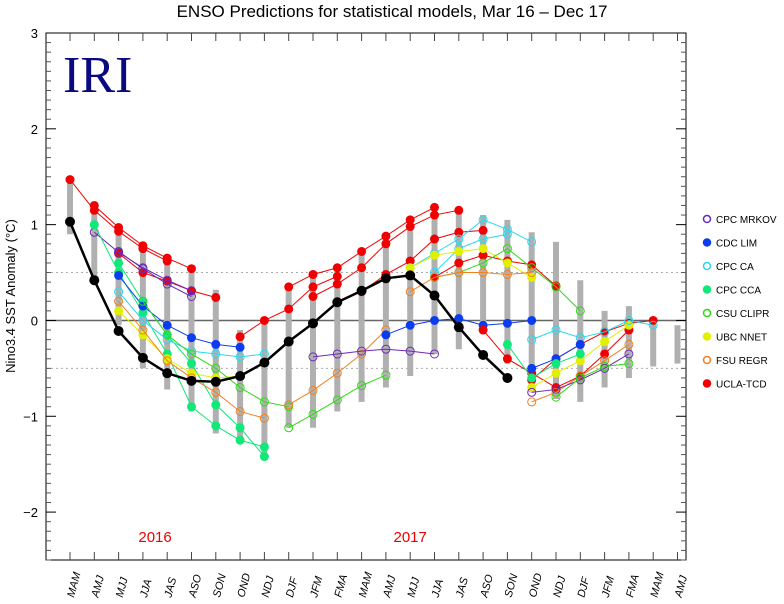 The width and height of the screenshot is (784, 604). Describe the element at coordinates (10, 296) in the screenshot. I see `y-axis-label: Nino3.4 SST Anomaly (°C)` at that location.